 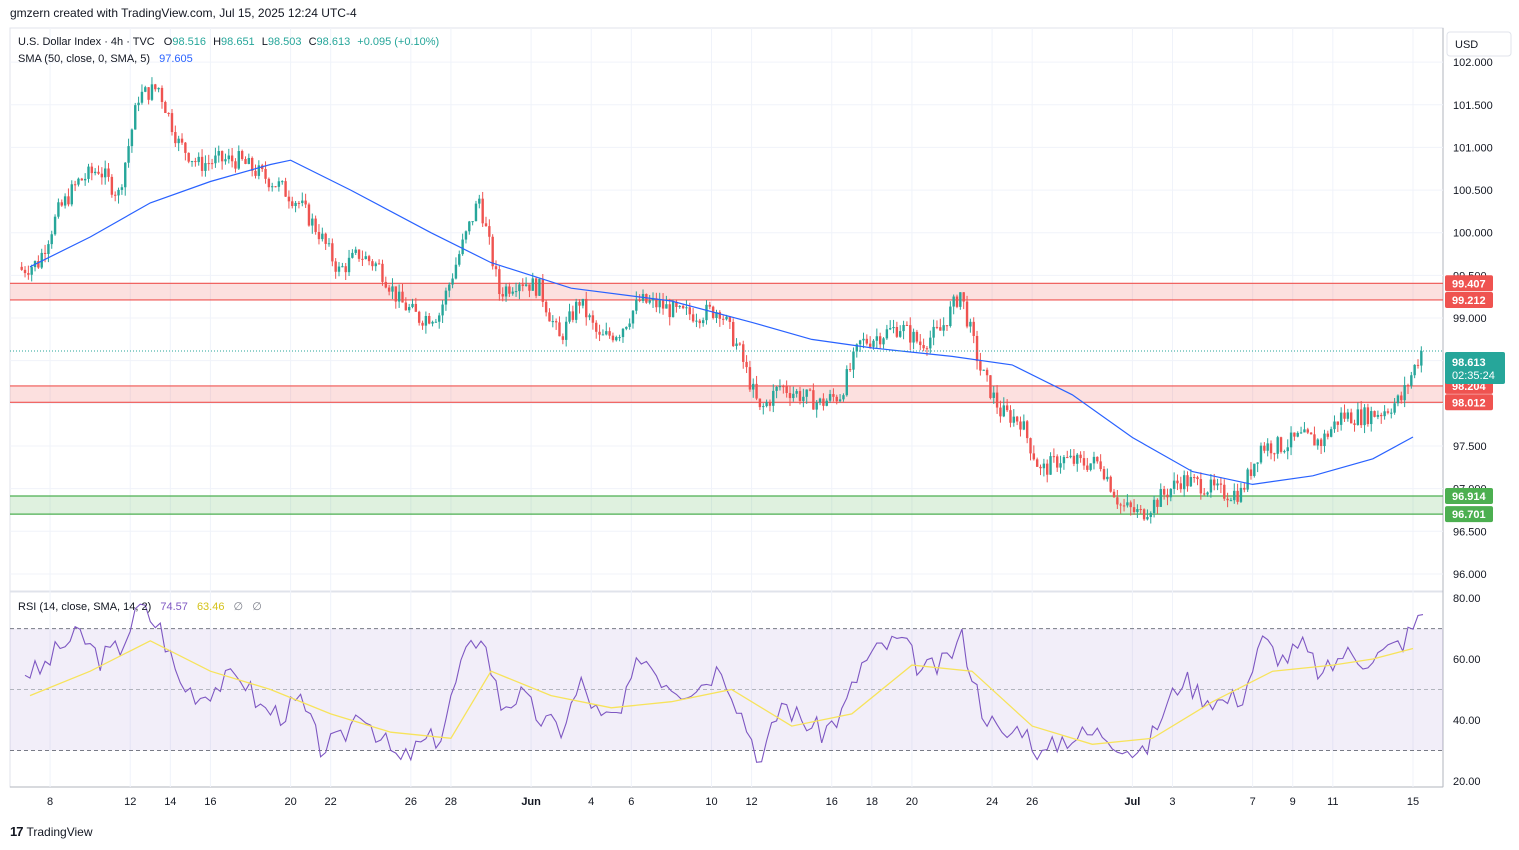 What do you see at coordinates (238, 42) in the screenshot?
I see `legend-h-value: 98.651` at bounding box center [238, 42].